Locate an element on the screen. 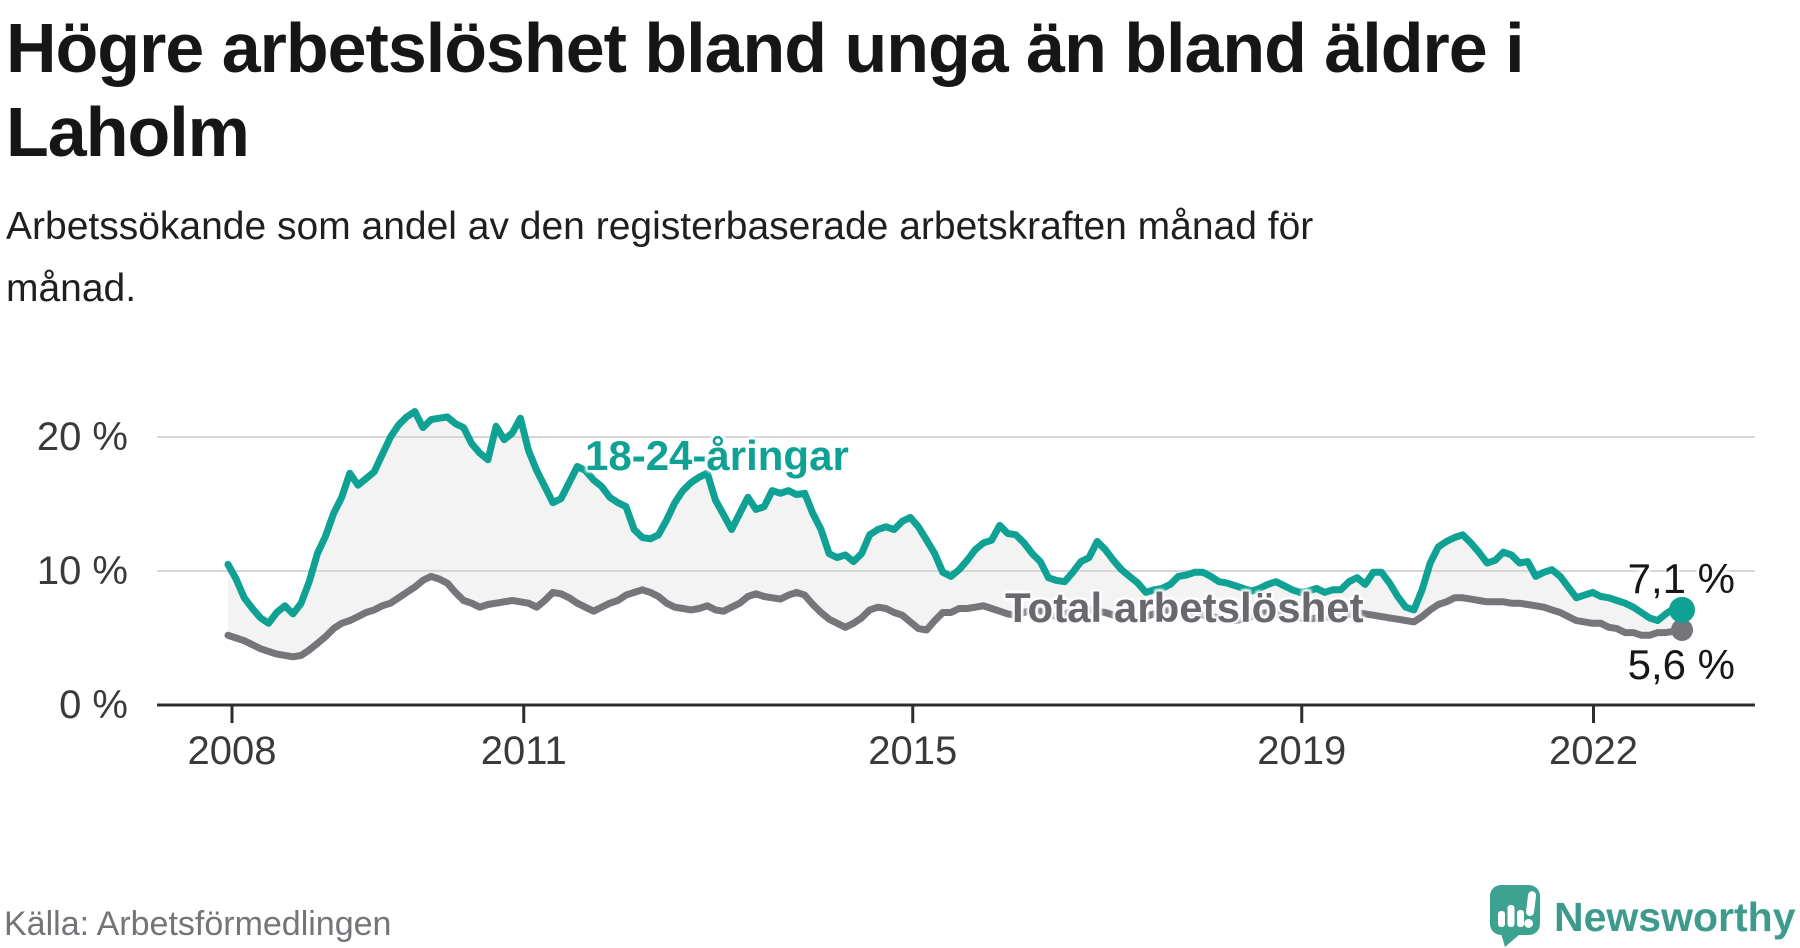 The height and width of the screenshot is (948, 1800). bar-icon-medium is located at coordinates (1520, 918).